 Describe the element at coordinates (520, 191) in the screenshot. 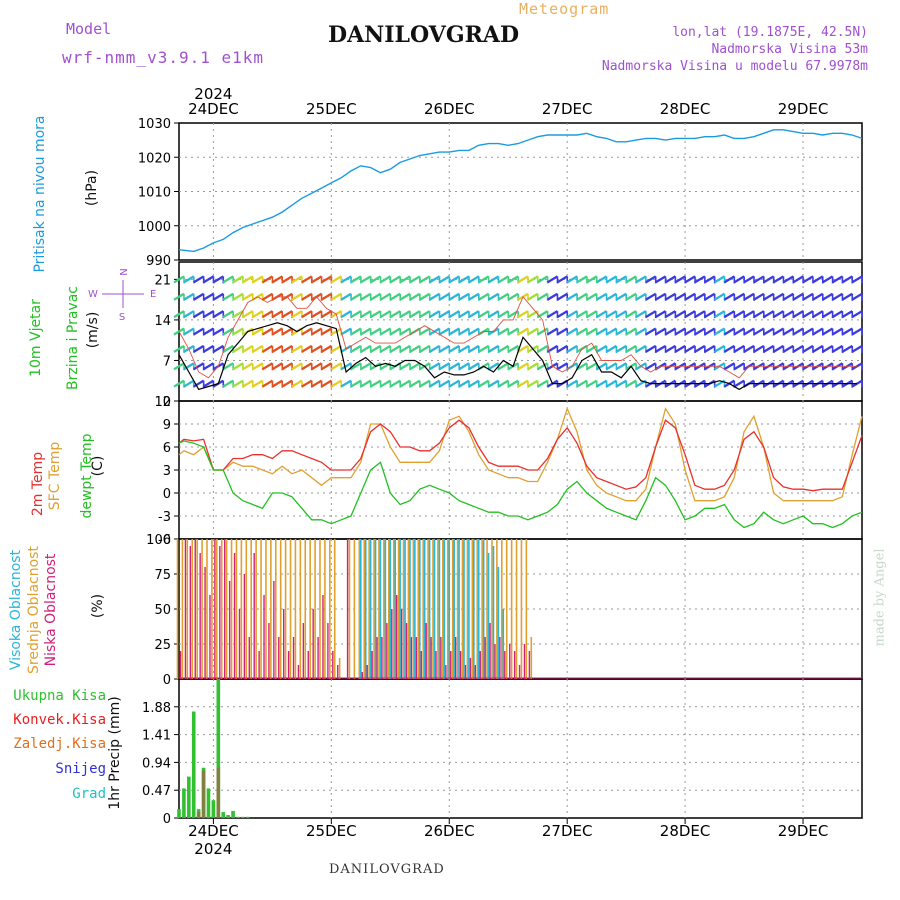

I see `pressure-line` at that location.